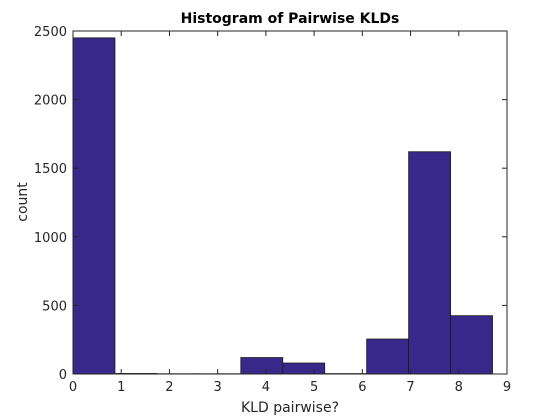  I want to click on y-tick-label: 0, so click(63, 375).